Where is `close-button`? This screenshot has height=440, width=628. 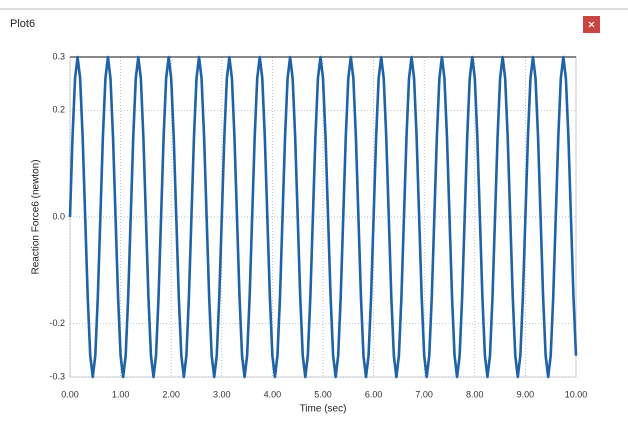
close-button is located at coordinates (591, 24).